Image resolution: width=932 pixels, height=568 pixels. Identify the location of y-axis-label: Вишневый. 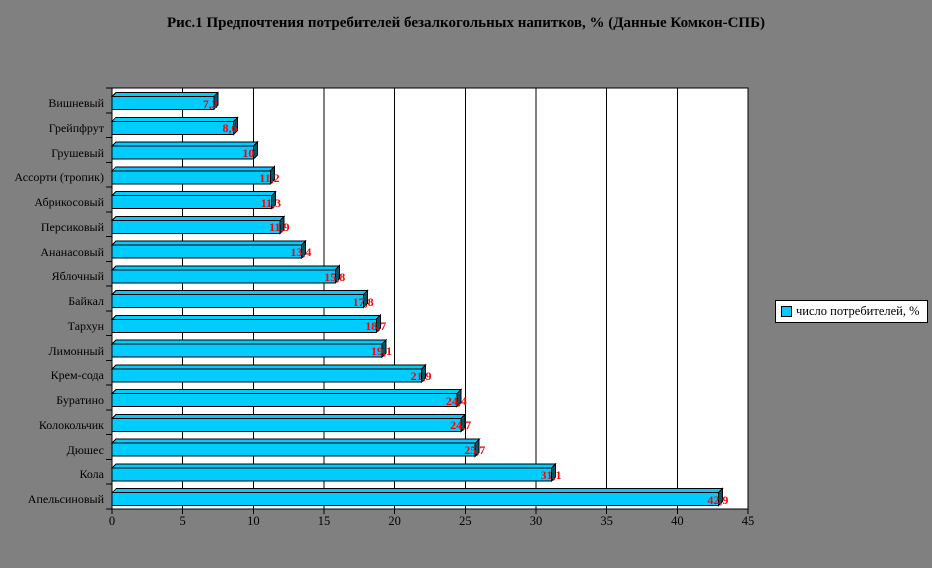
(76, 103).